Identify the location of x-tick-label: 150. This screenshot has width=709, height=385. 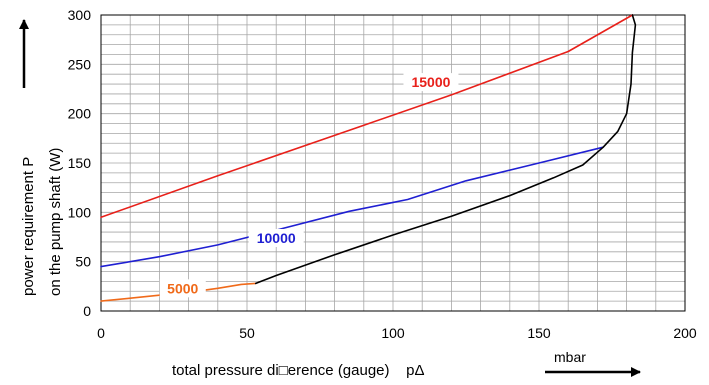
(539, 333).